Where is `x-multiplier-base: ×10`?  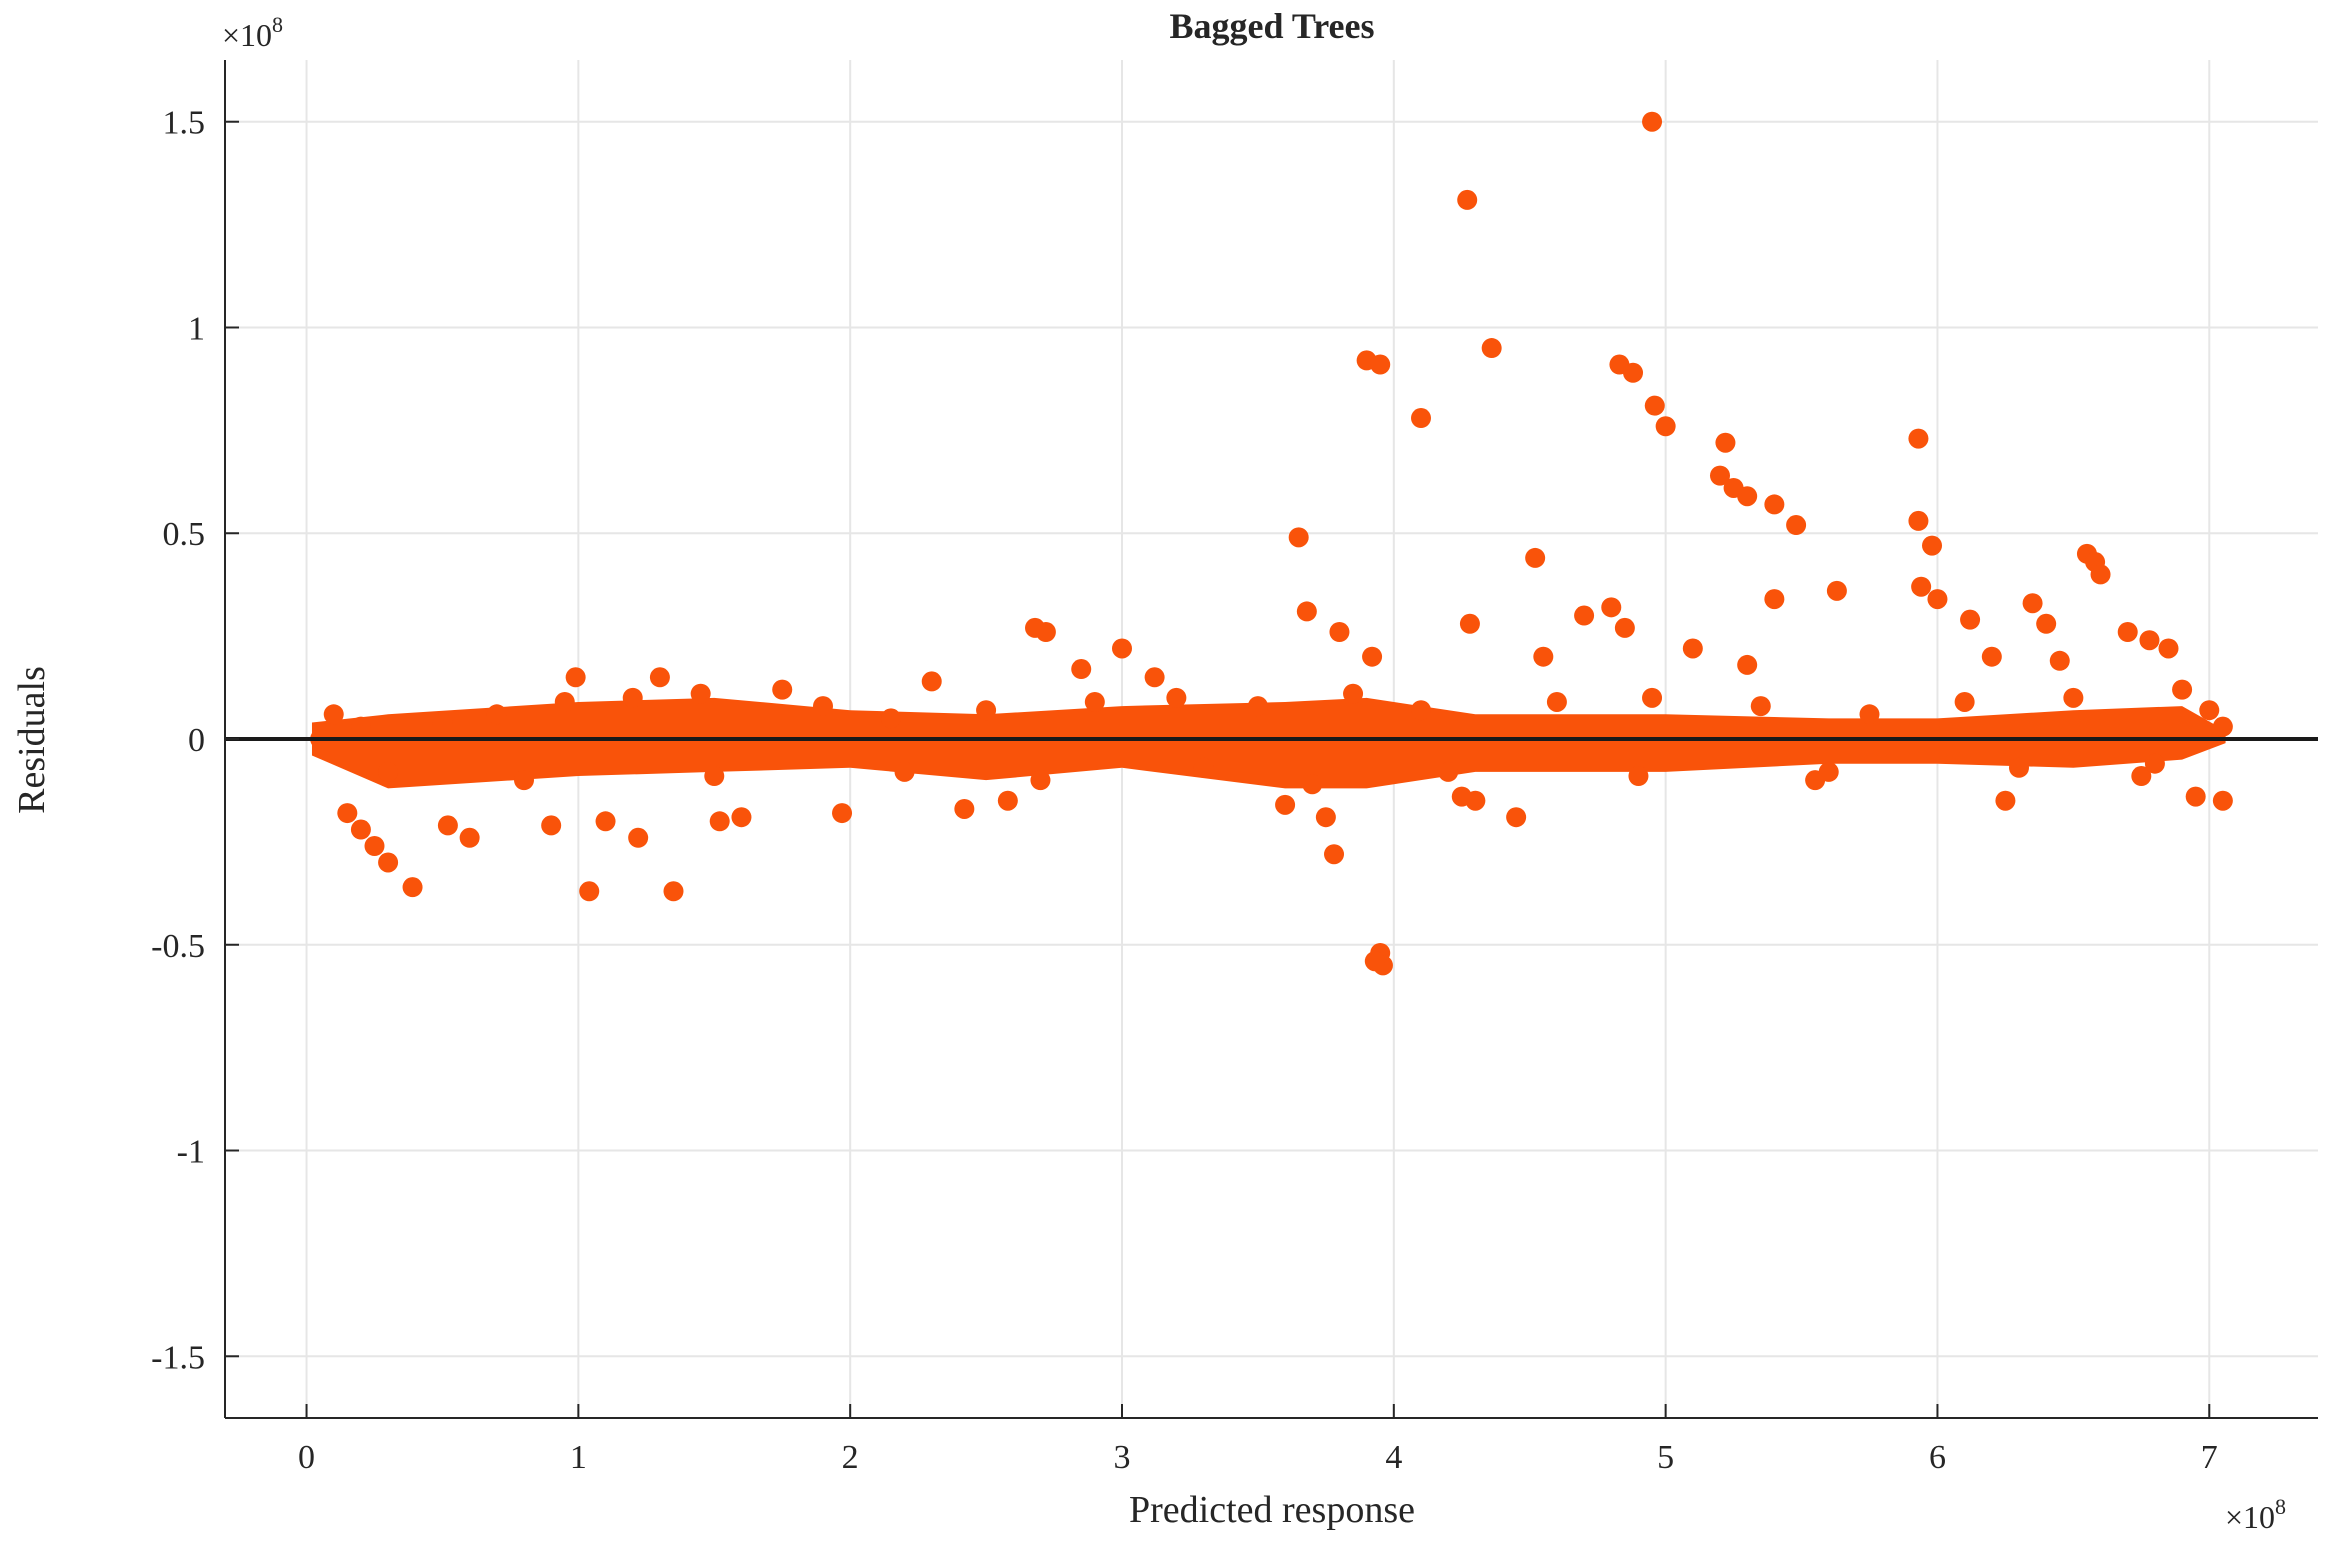
x-multiplier-base: ×10 is located at coordinates (2250, 1517).